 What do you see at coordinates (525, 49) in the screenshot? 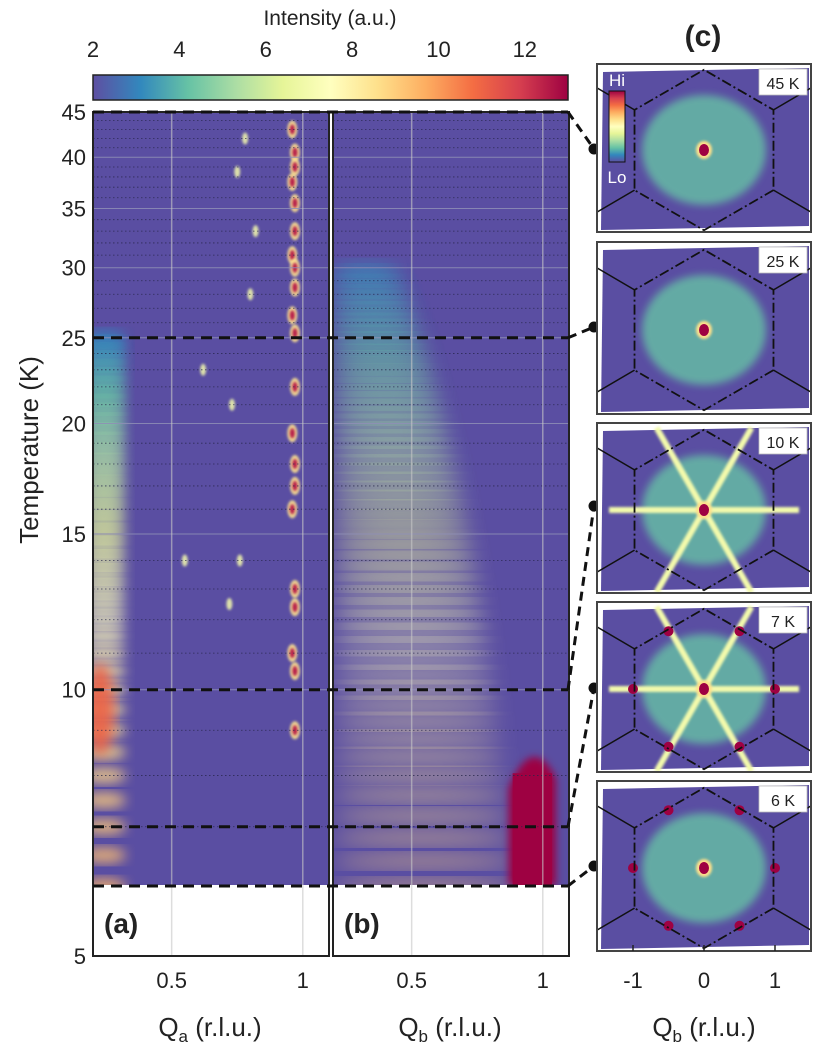
I see `colorbar-tick-label: 12` at bounding box center [525, 49].